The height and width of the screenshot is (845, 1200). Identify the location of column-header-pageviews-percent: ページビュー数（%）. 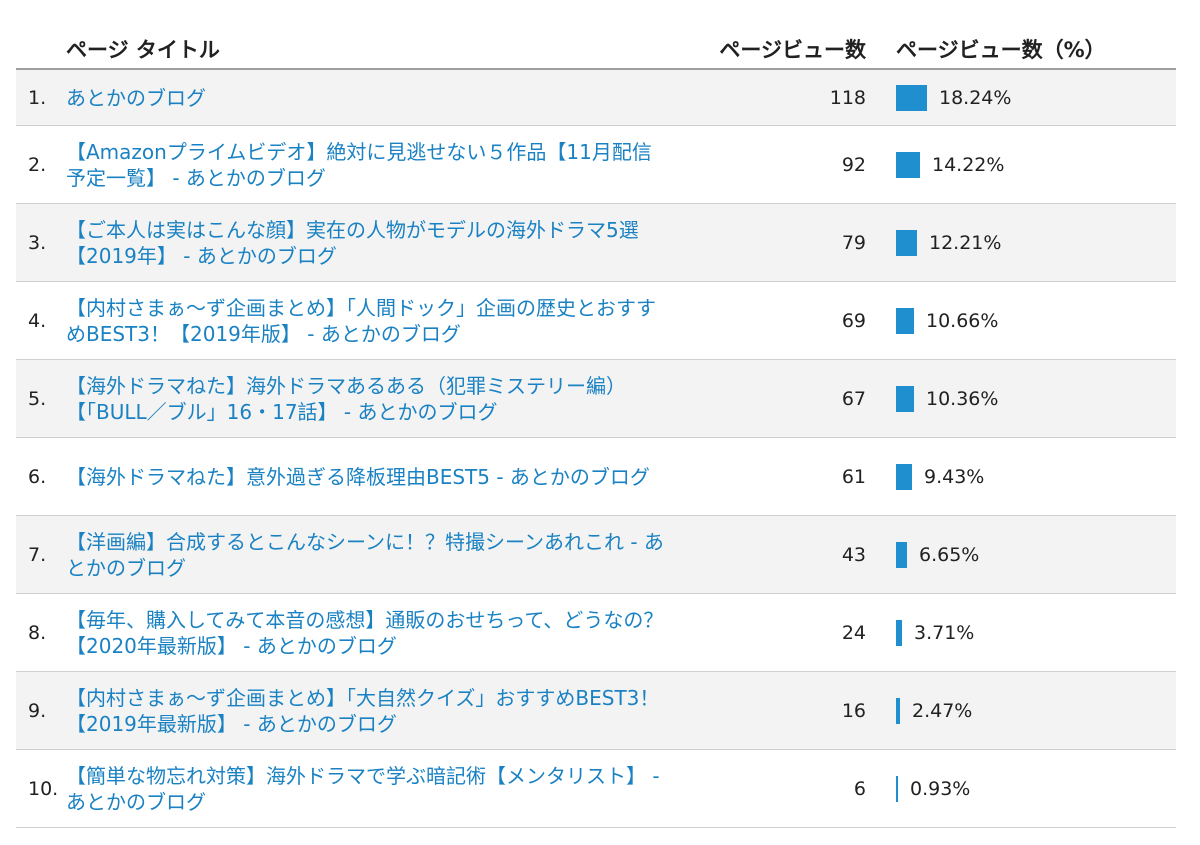
(1001, 50).